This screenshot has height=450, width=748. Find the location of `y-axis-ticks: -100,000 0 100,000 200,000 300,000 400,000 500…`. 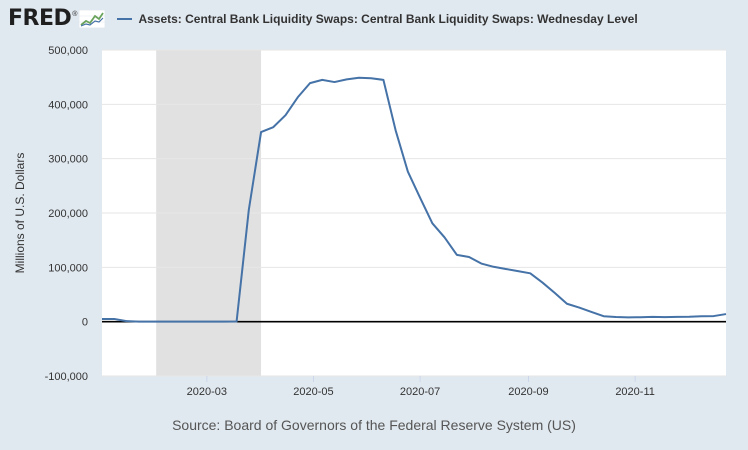

y-axis-ticks: -100,000 0 100,000 200,000 300,000 400,000 500… is located at coordinates (66, 214).